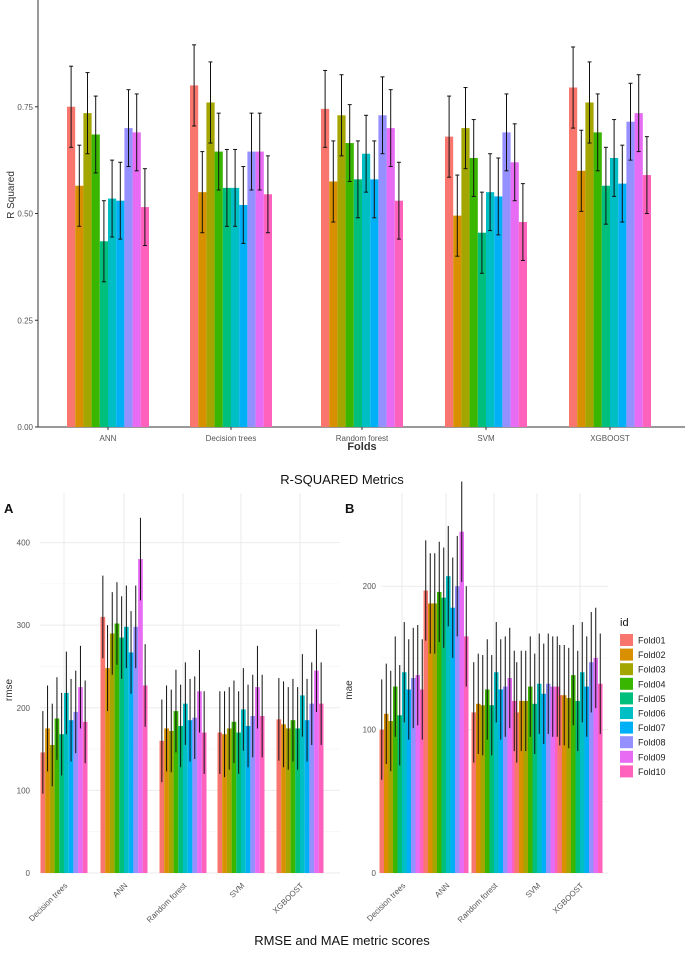  I want to click on legend-title: id, so click(624, 623).